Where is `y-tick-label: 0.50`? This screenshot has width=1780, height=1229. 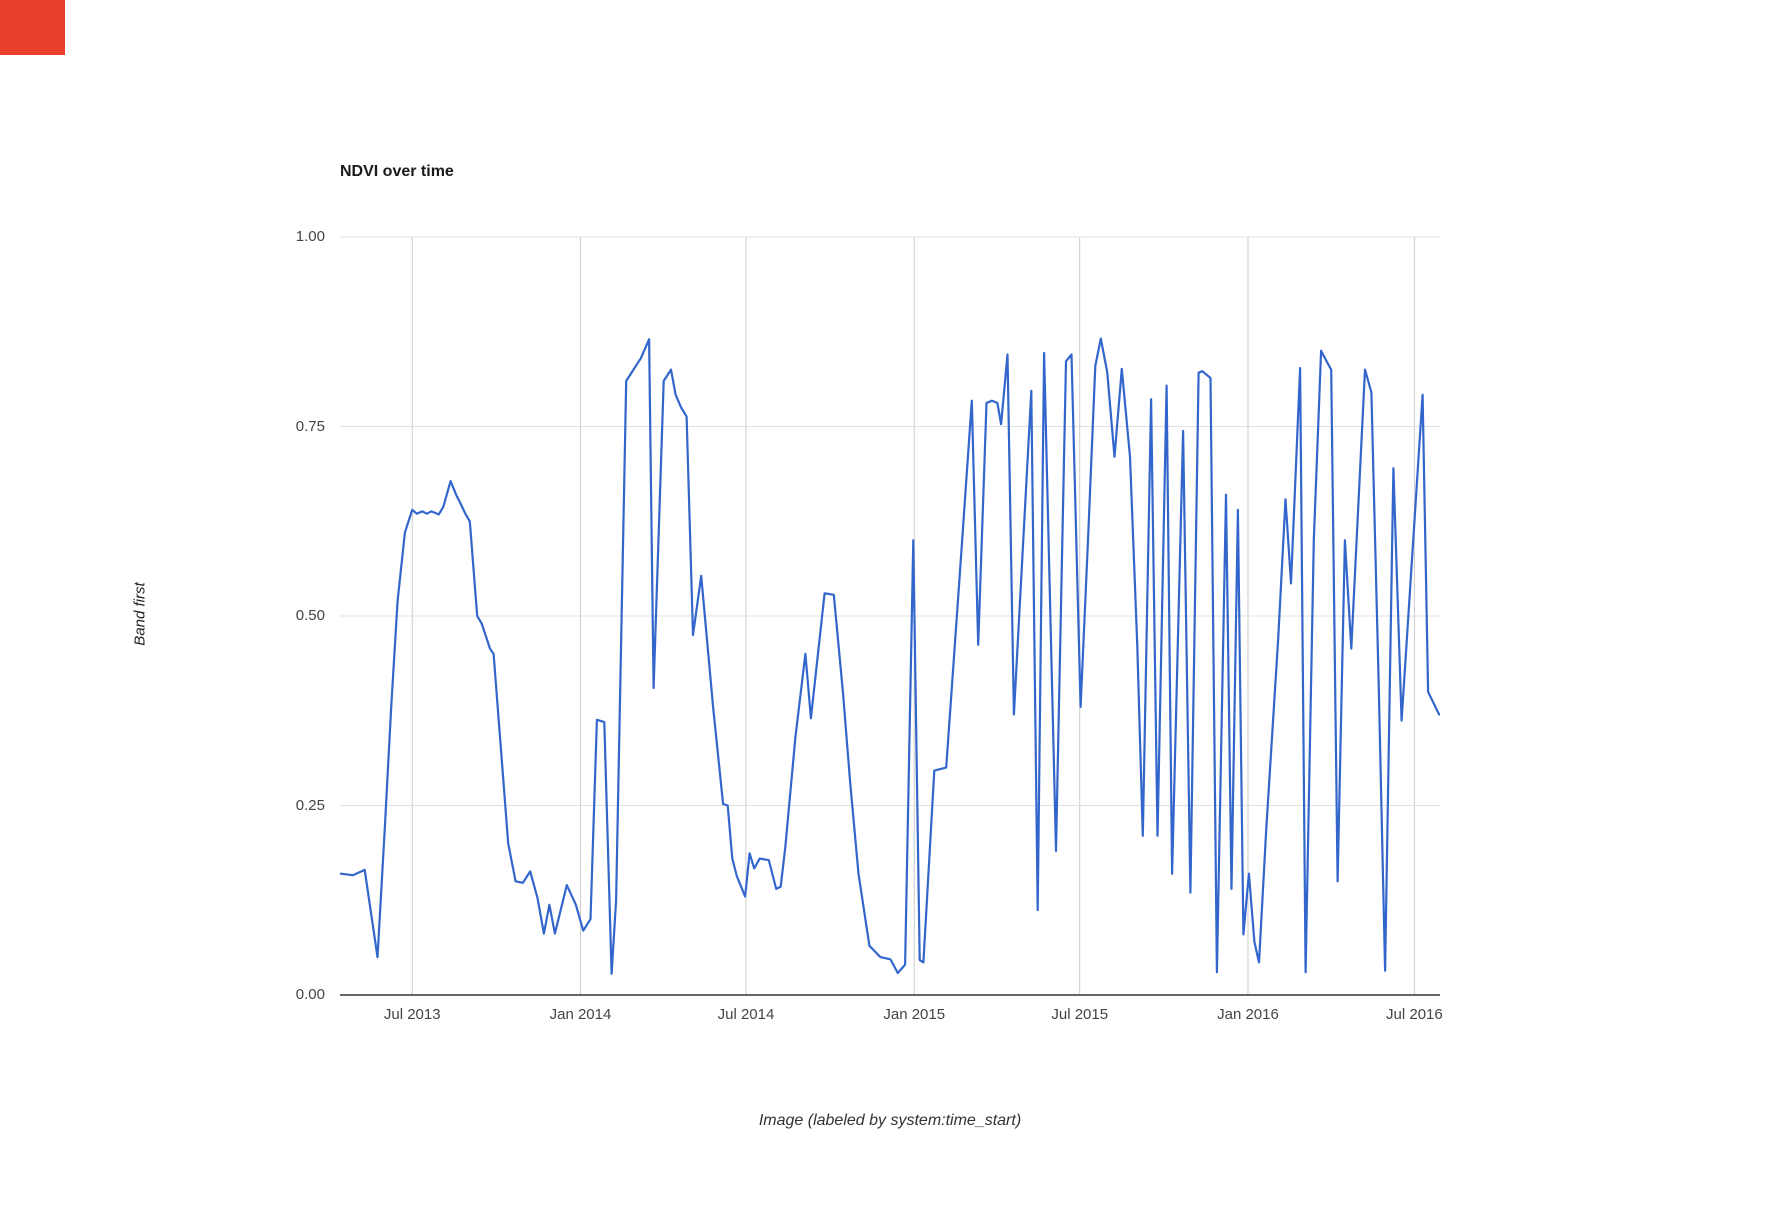
y-tick-label: 0.50 is located at coordinates (310, 615).